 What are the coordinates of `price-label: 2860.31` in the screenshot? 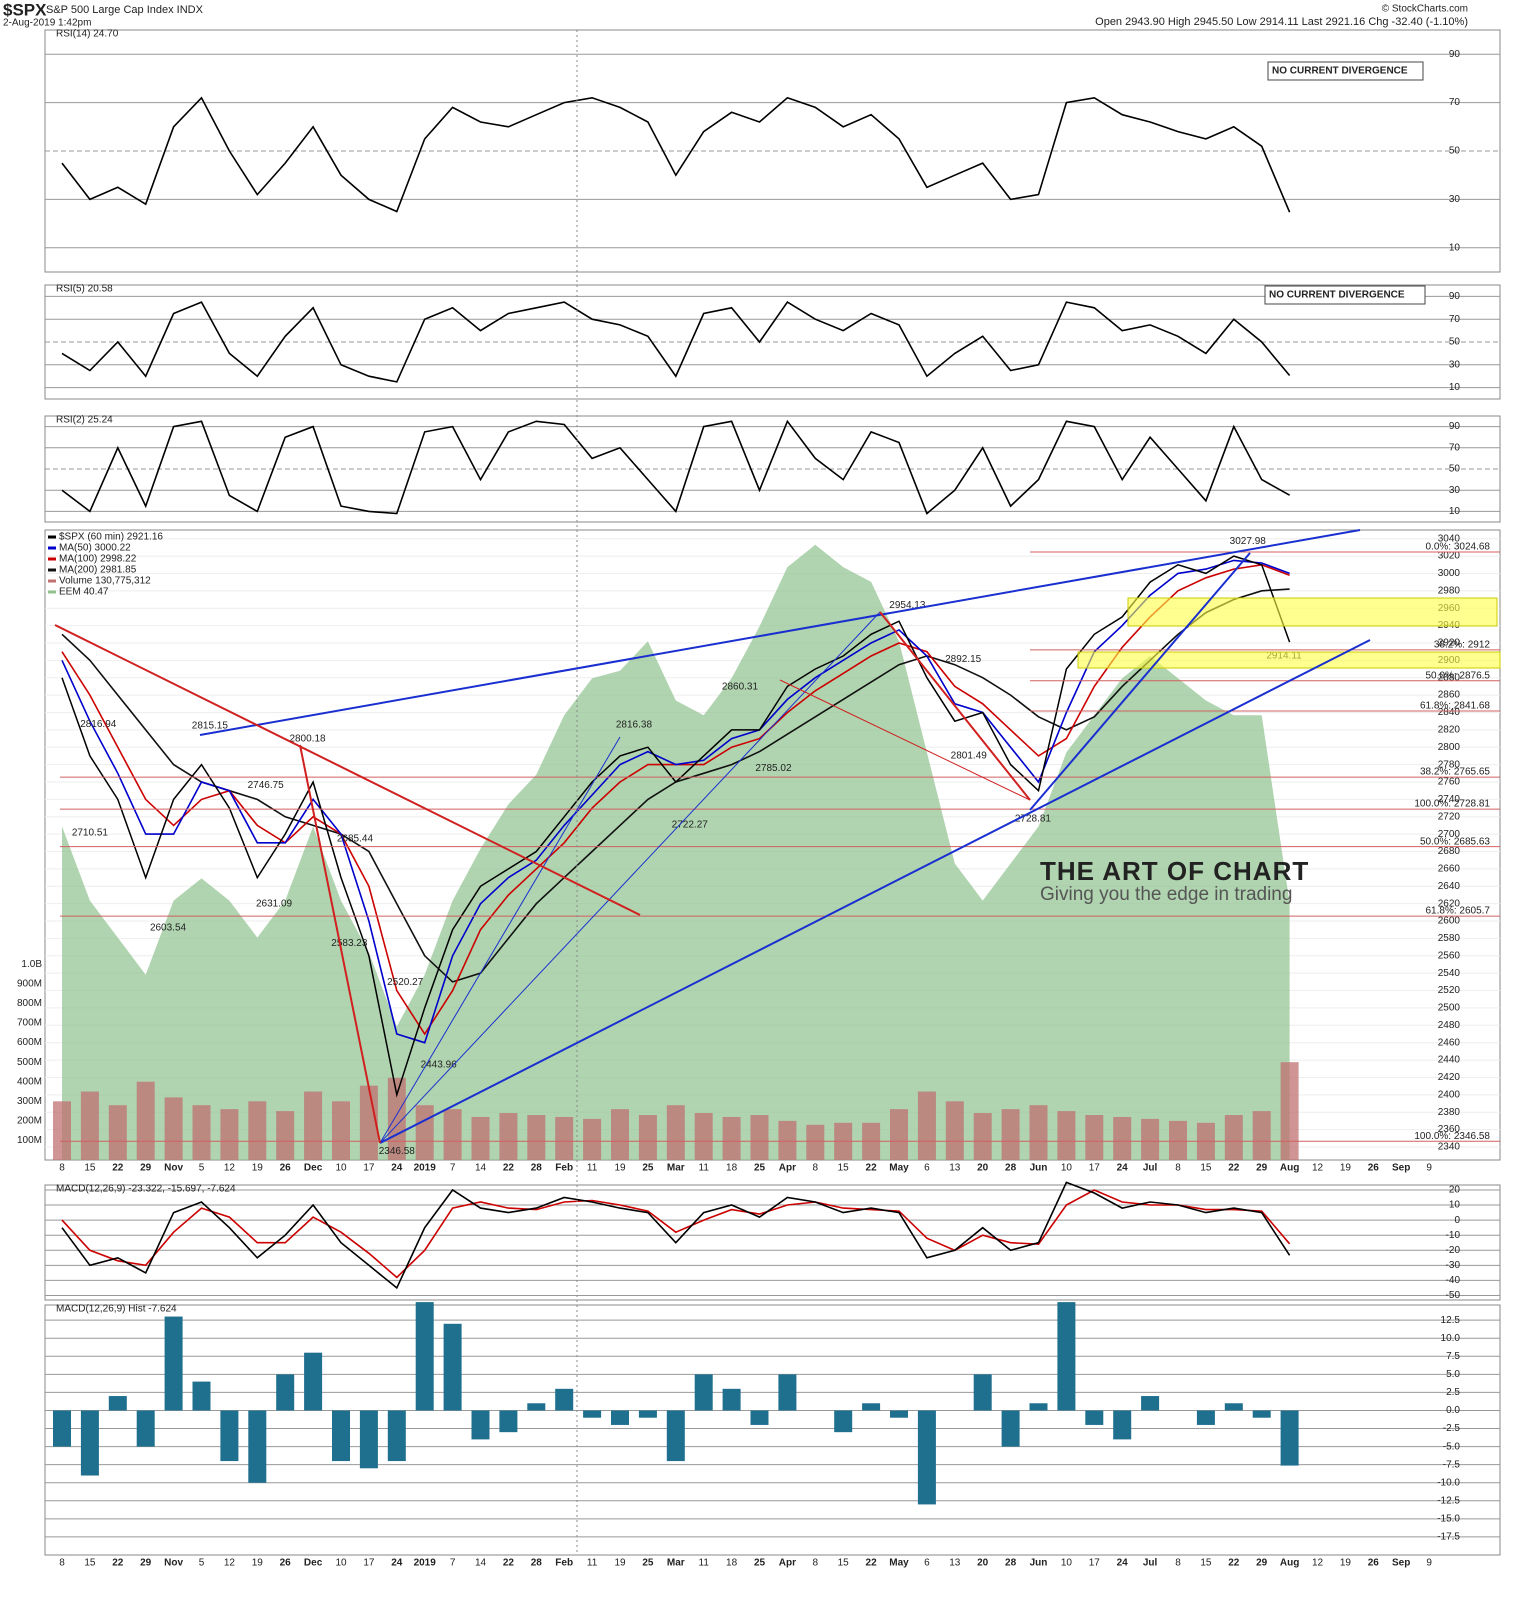 It's located at (740, 686).